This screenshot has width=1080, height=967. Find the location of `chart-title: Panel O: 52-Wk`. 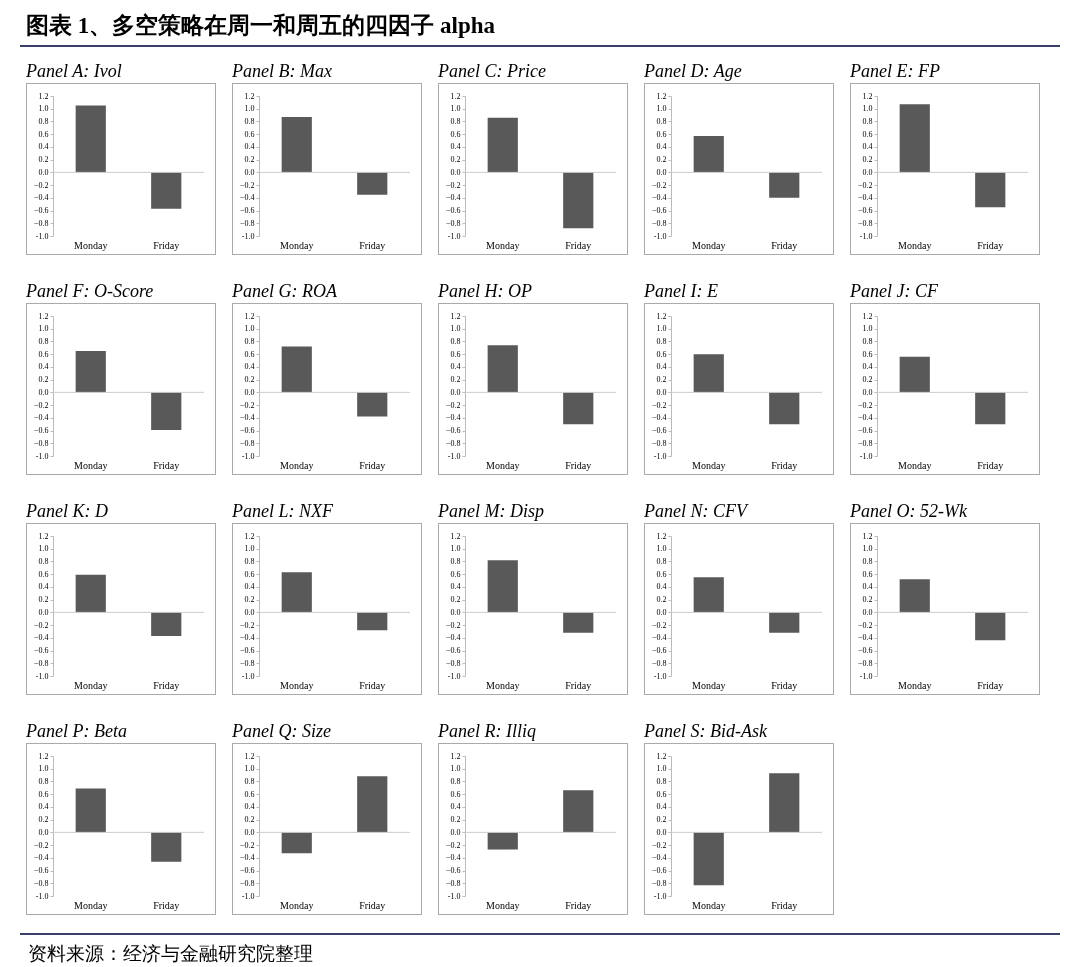

chart-title: Panel O: 52-Wk is located at coordinates (909, 512).